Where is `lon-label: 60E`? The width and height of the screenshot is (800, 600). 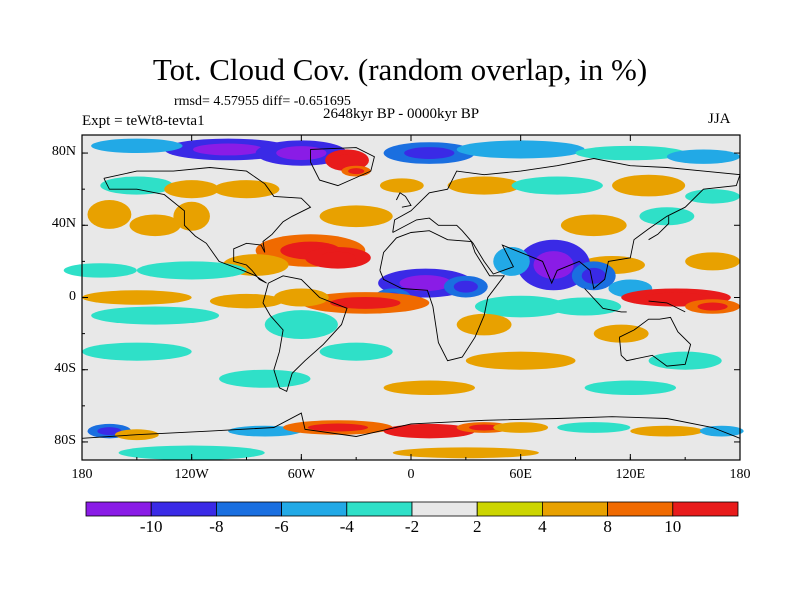 lon-label: 60E is located at coordinates (520, 474).